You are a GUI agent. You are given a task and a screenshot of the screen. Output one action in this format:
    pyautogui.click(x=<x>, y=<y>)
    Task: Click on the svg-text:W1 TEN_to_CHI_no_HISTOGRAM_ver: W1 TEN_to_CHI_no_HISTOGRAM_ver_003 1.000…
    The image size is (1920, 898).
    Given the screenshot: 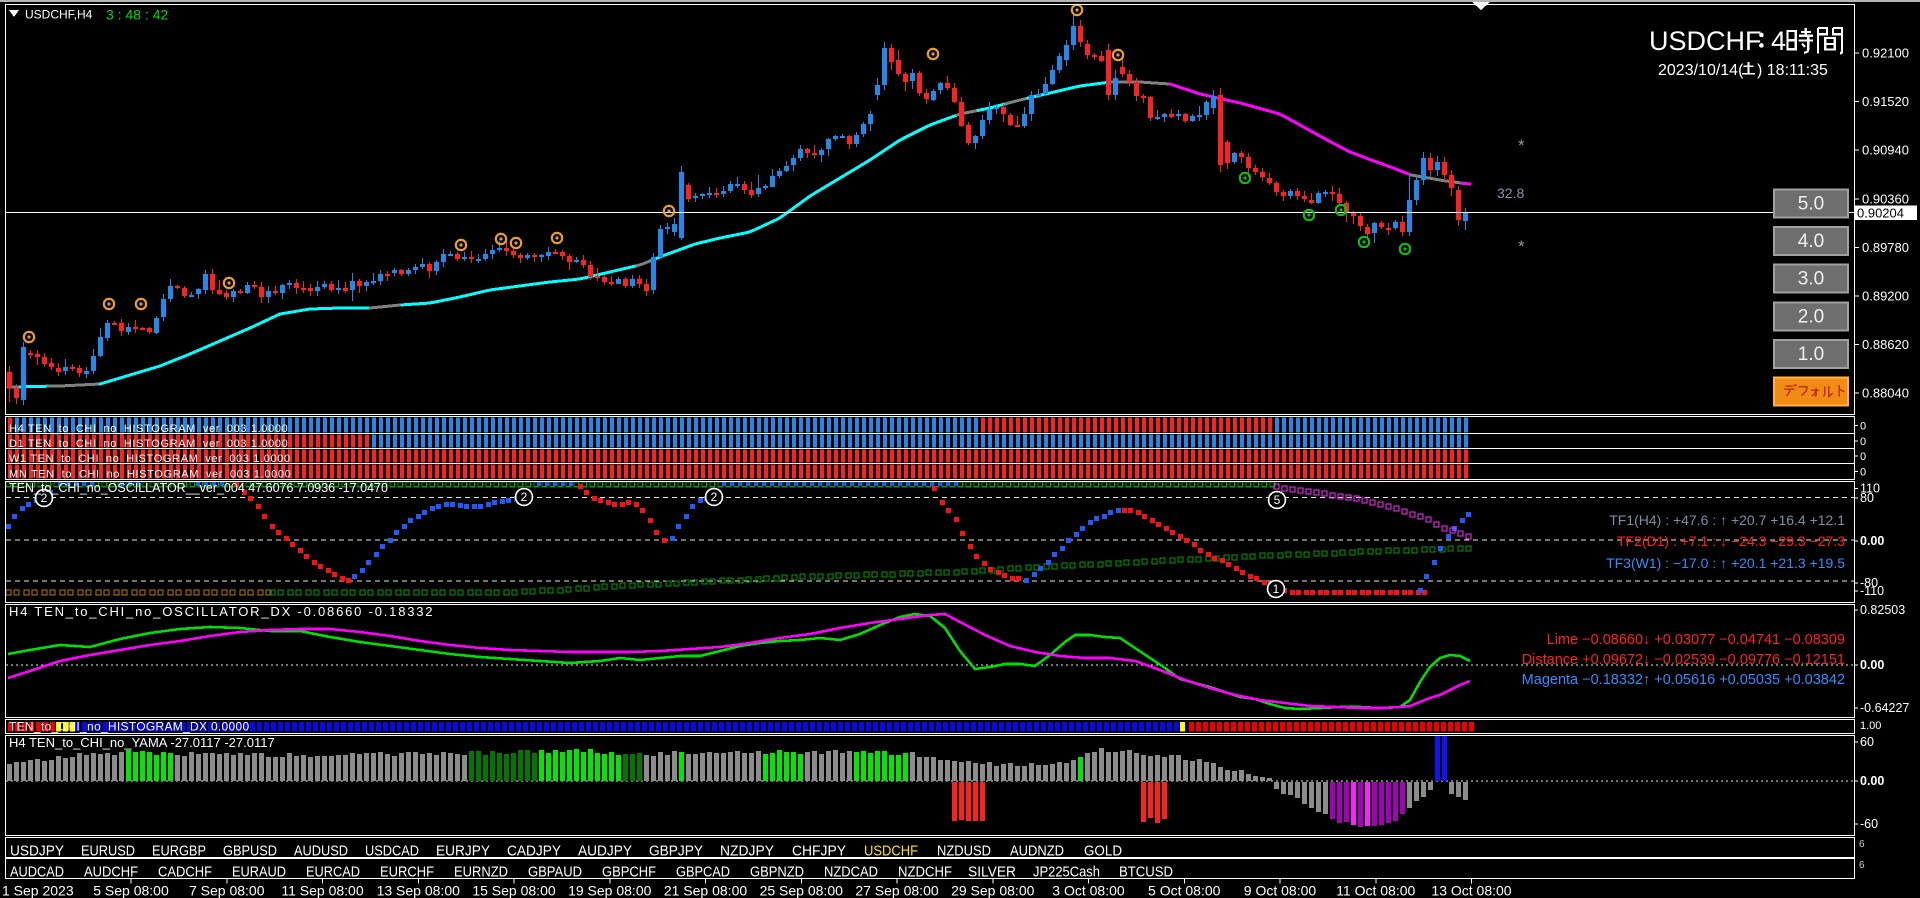 What is the action you would take?
    pyautogui.click(x=150, y=459)
    